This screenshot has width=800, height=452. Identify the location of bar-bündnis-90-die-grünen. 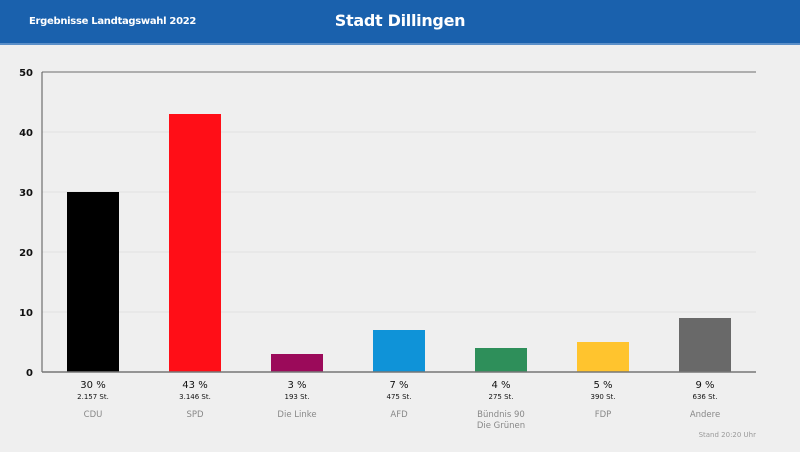
(501, 360).